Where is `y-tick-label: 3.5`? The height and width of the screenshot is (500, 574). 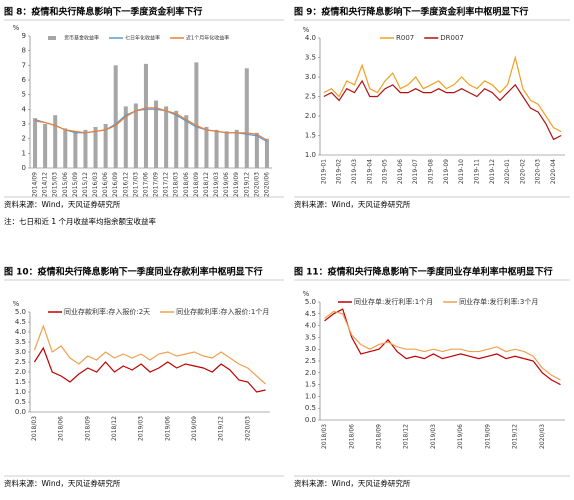 y-tick-label: 3.5 is located at coordinates (20, 342).